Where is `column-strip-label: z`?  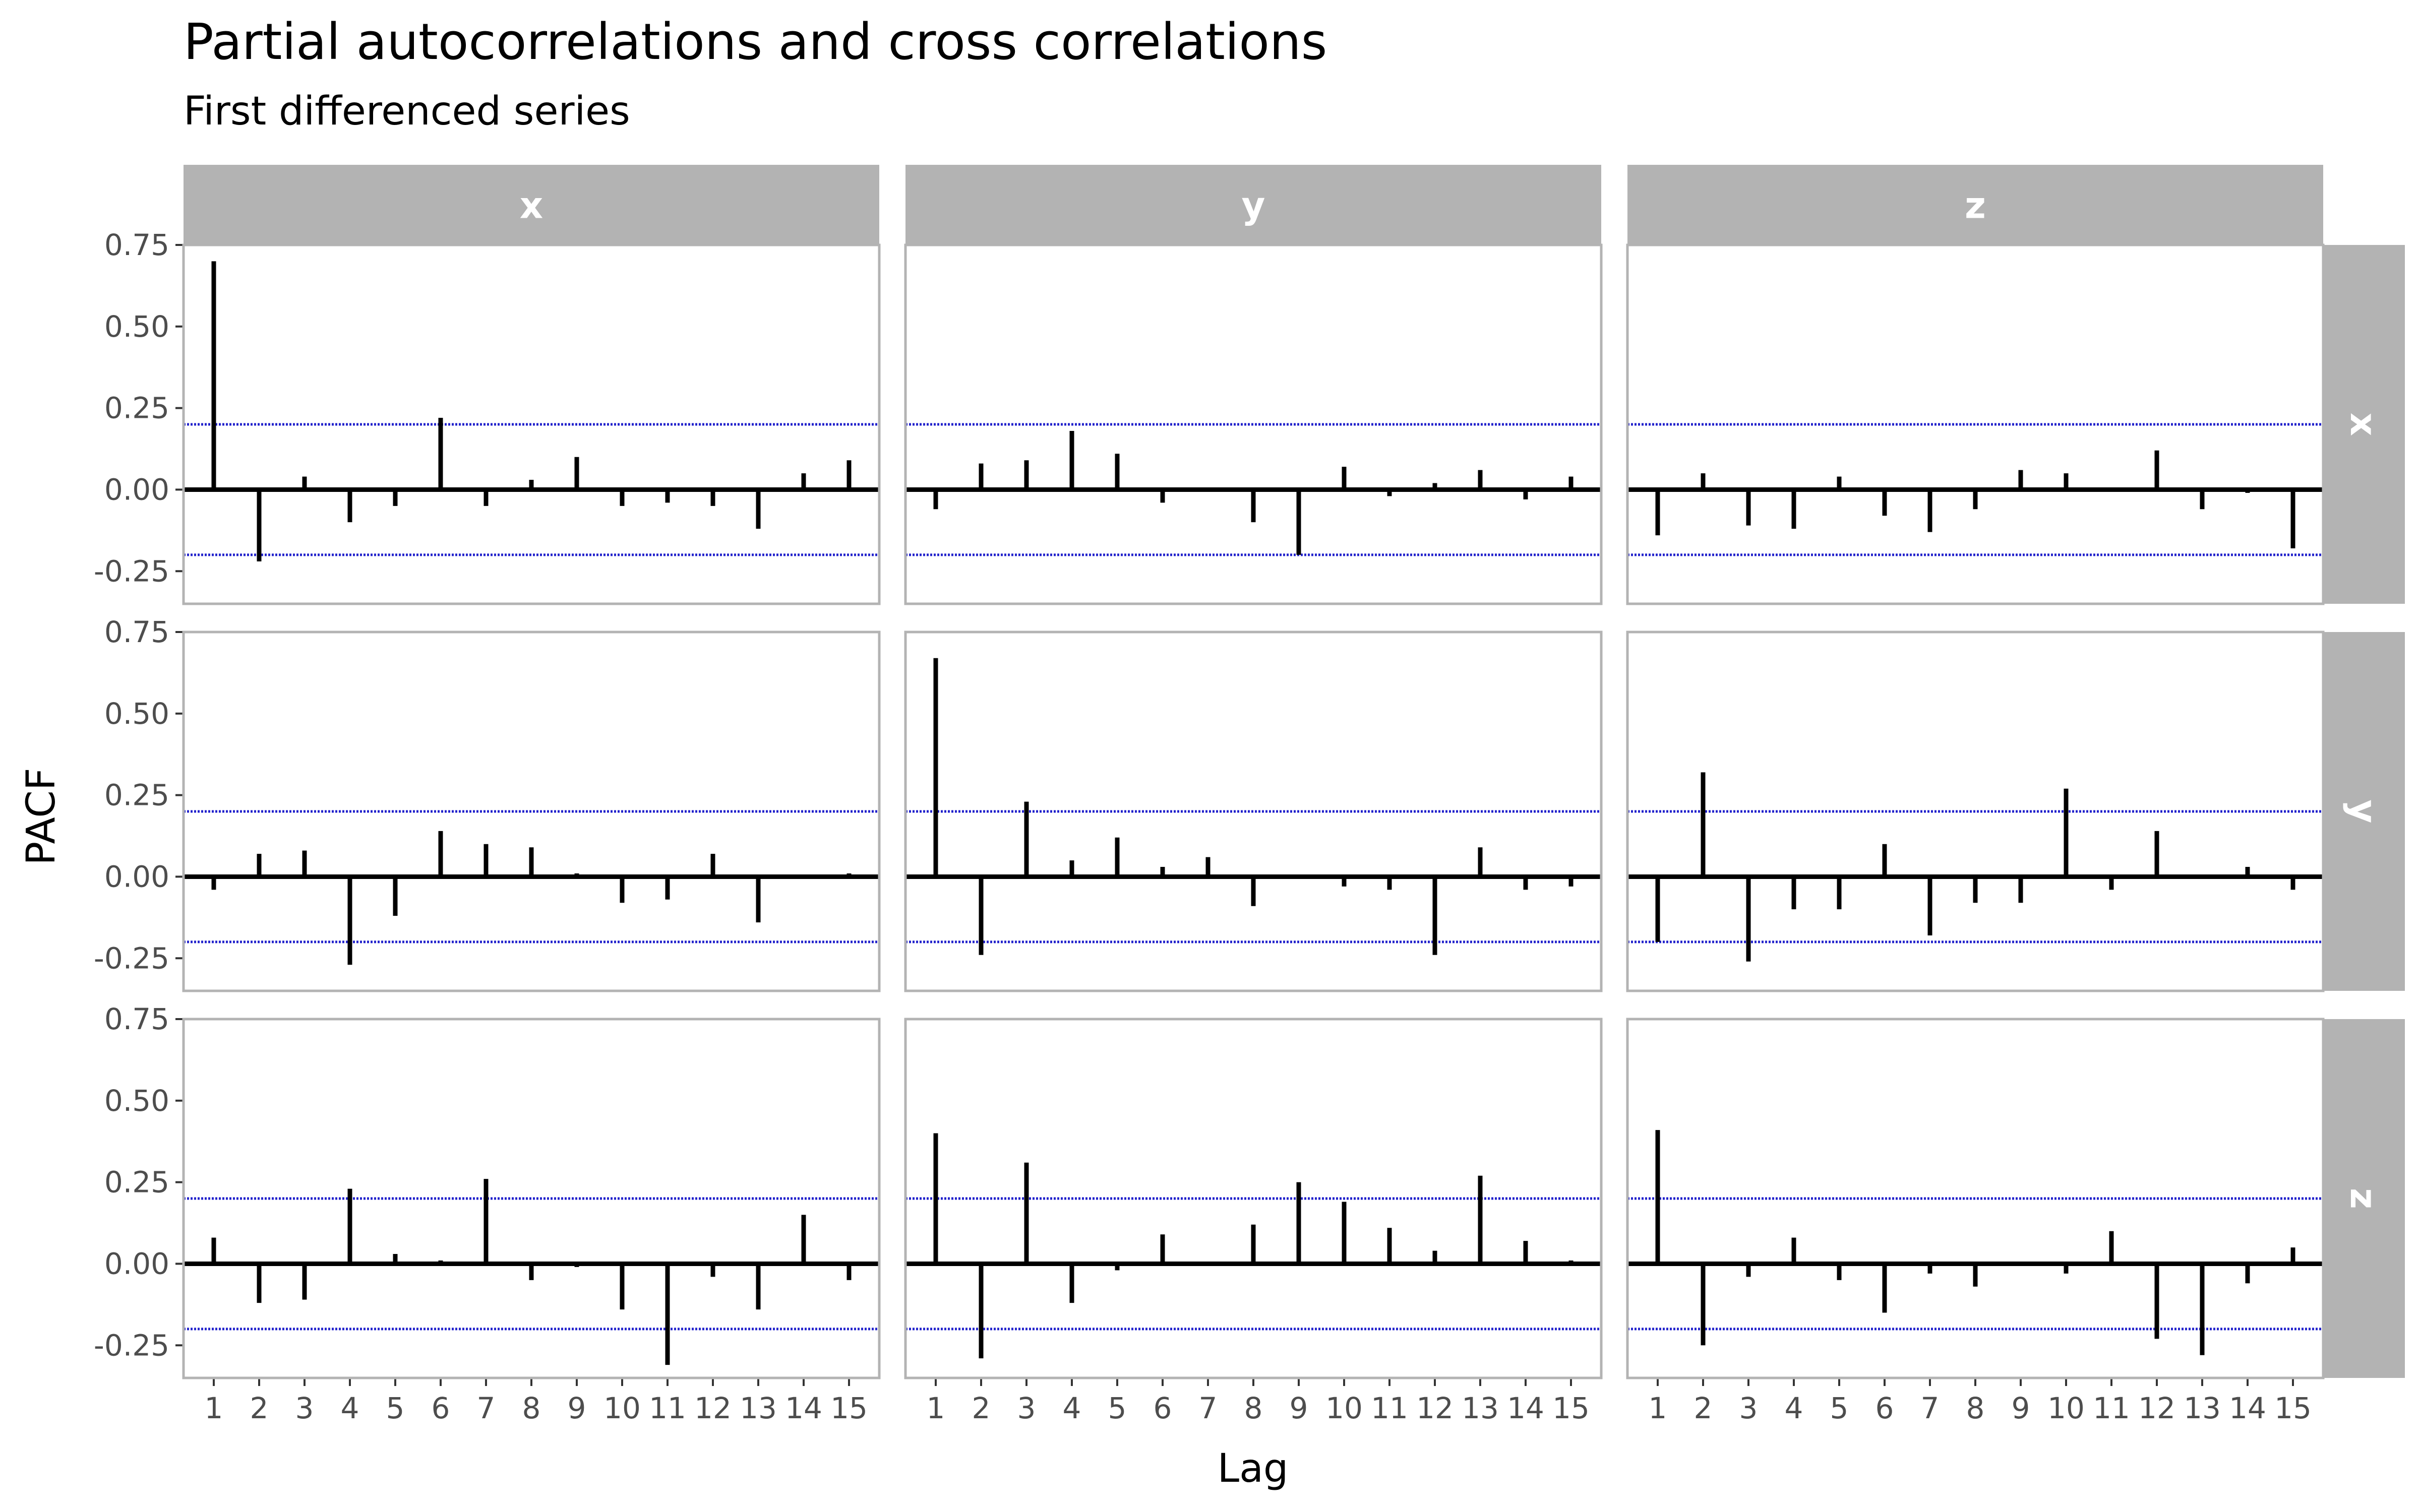
column-strip-label: z is located at coordinates (1975, 205).